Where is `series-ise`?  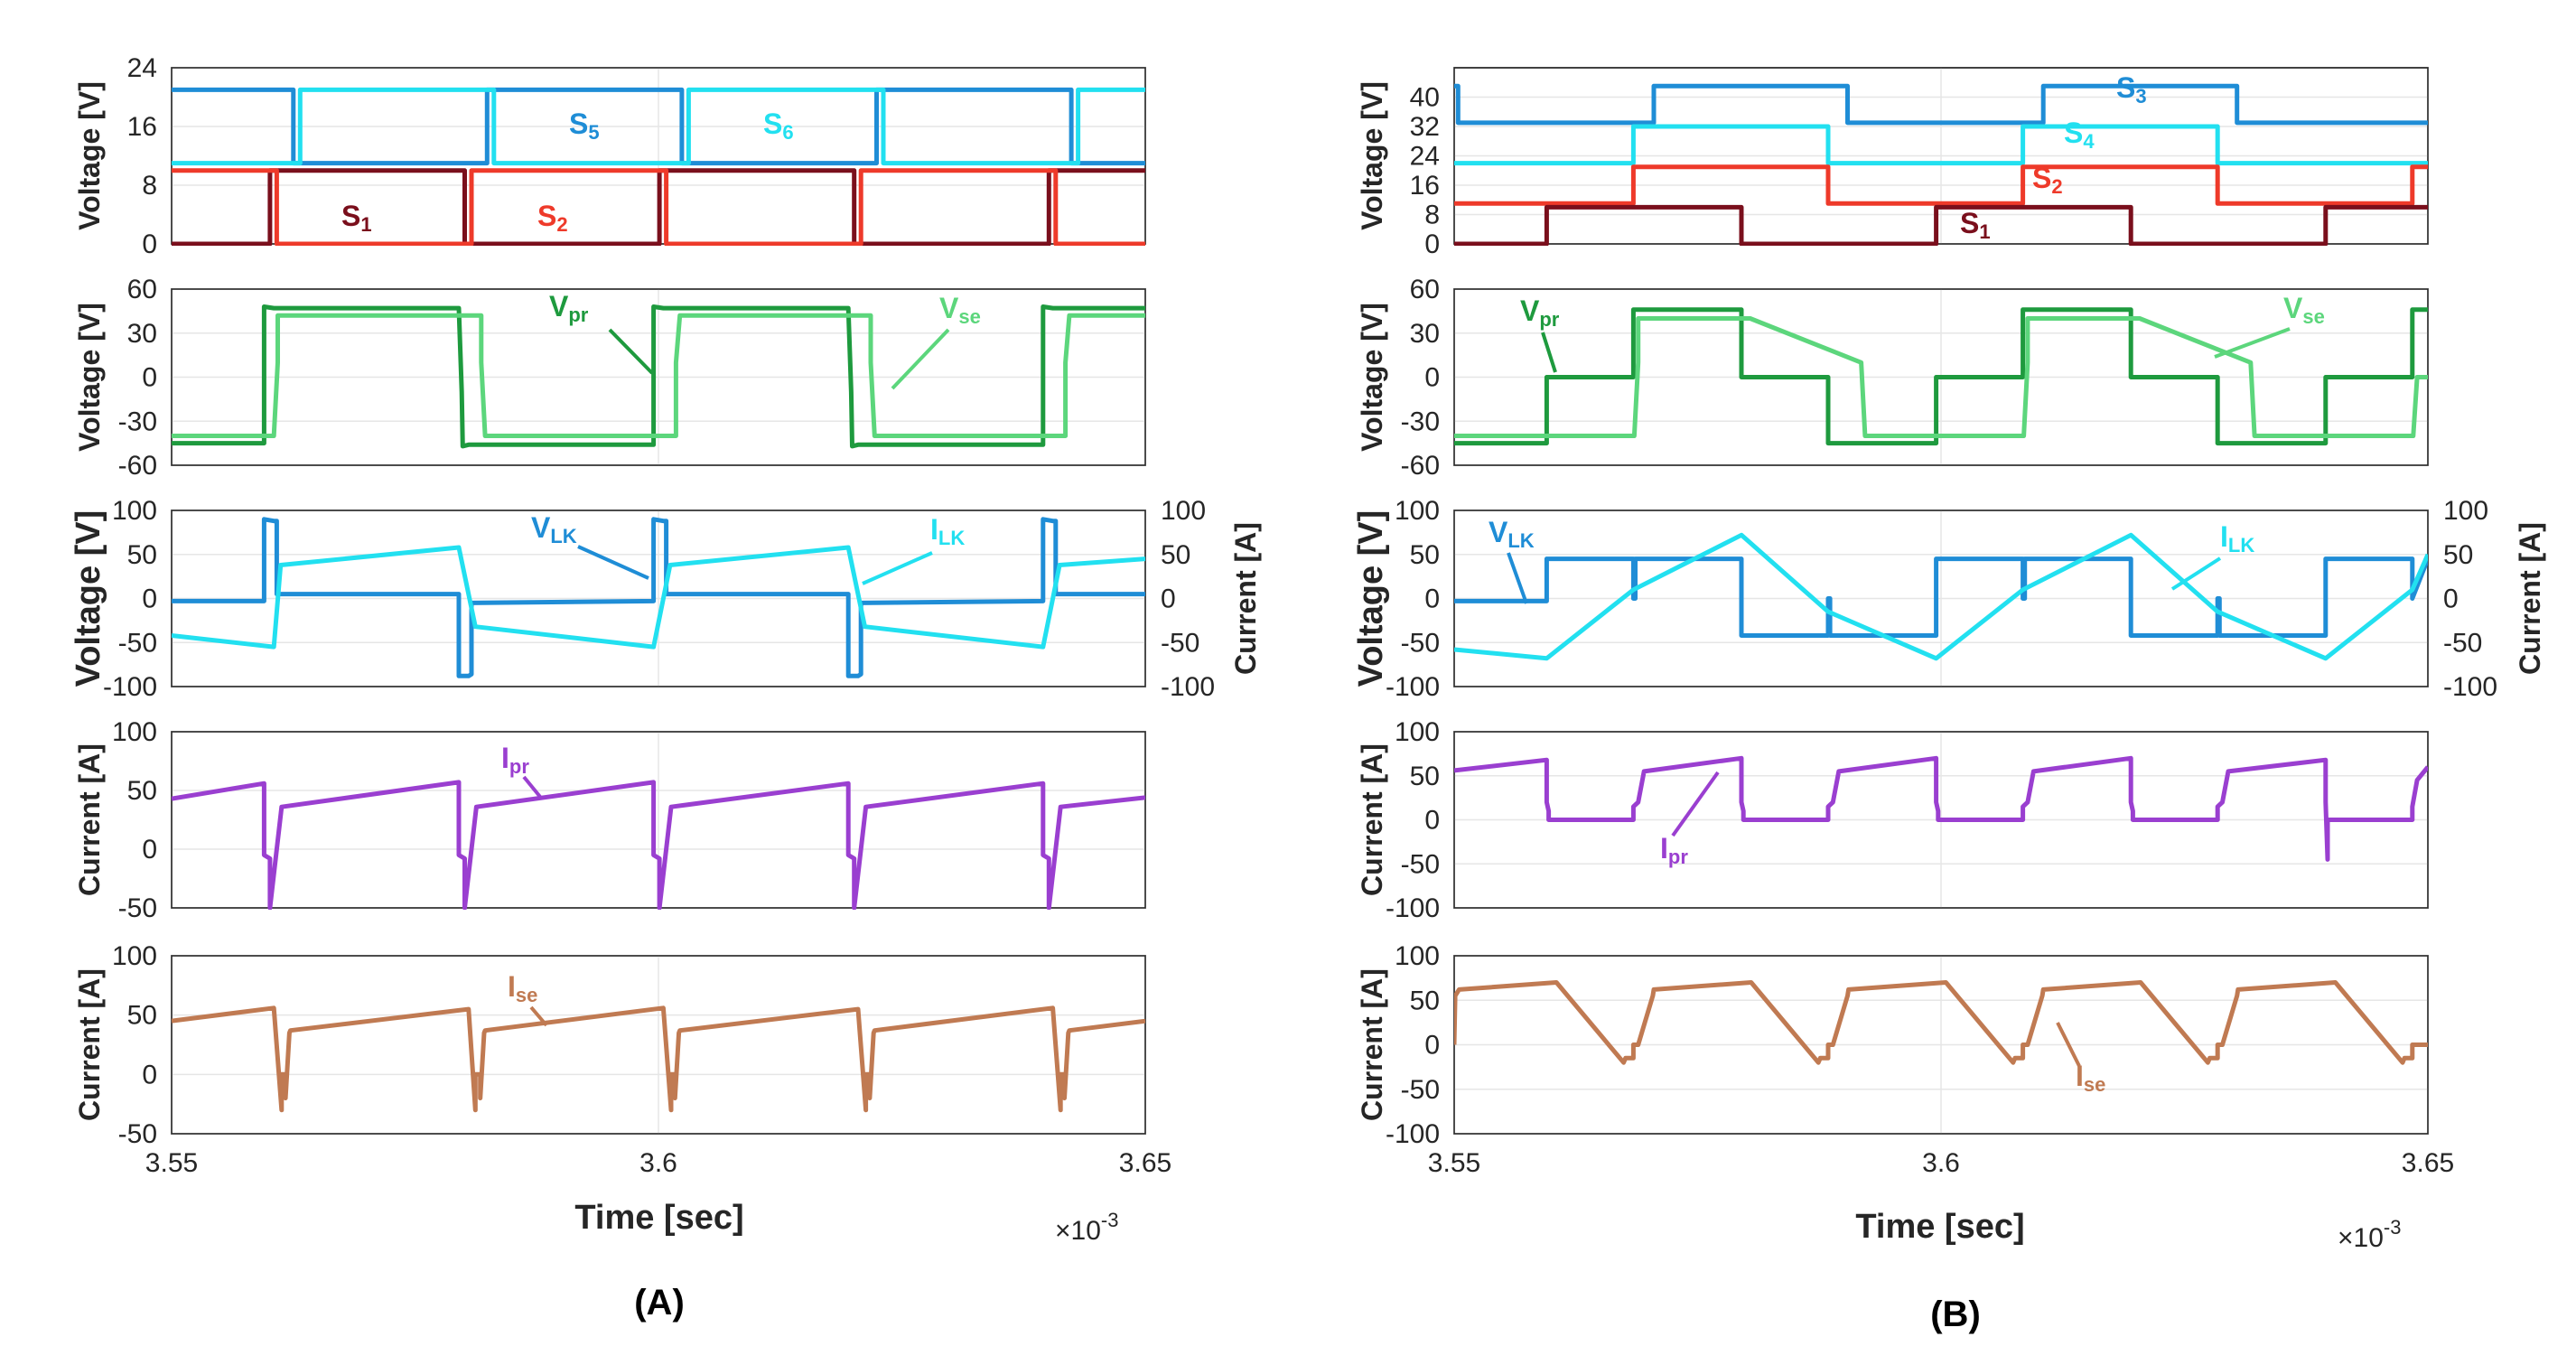 series-ise is located at coordinates (658, 1059).